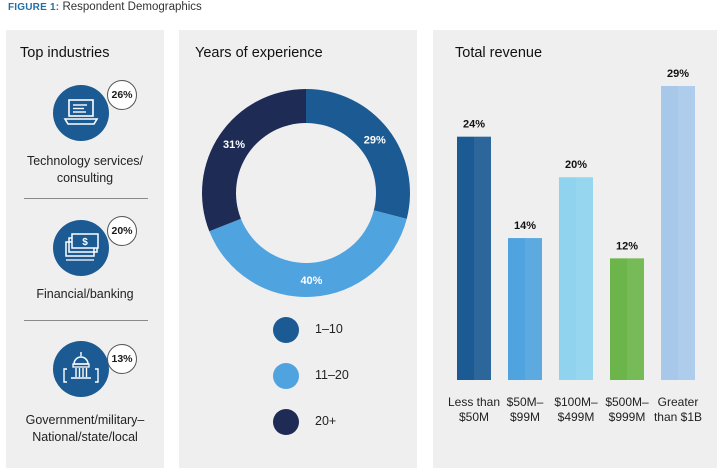 This screenshot has height=472, width=722. I want to click on bar-category-label: $999M, so click(627, 417).